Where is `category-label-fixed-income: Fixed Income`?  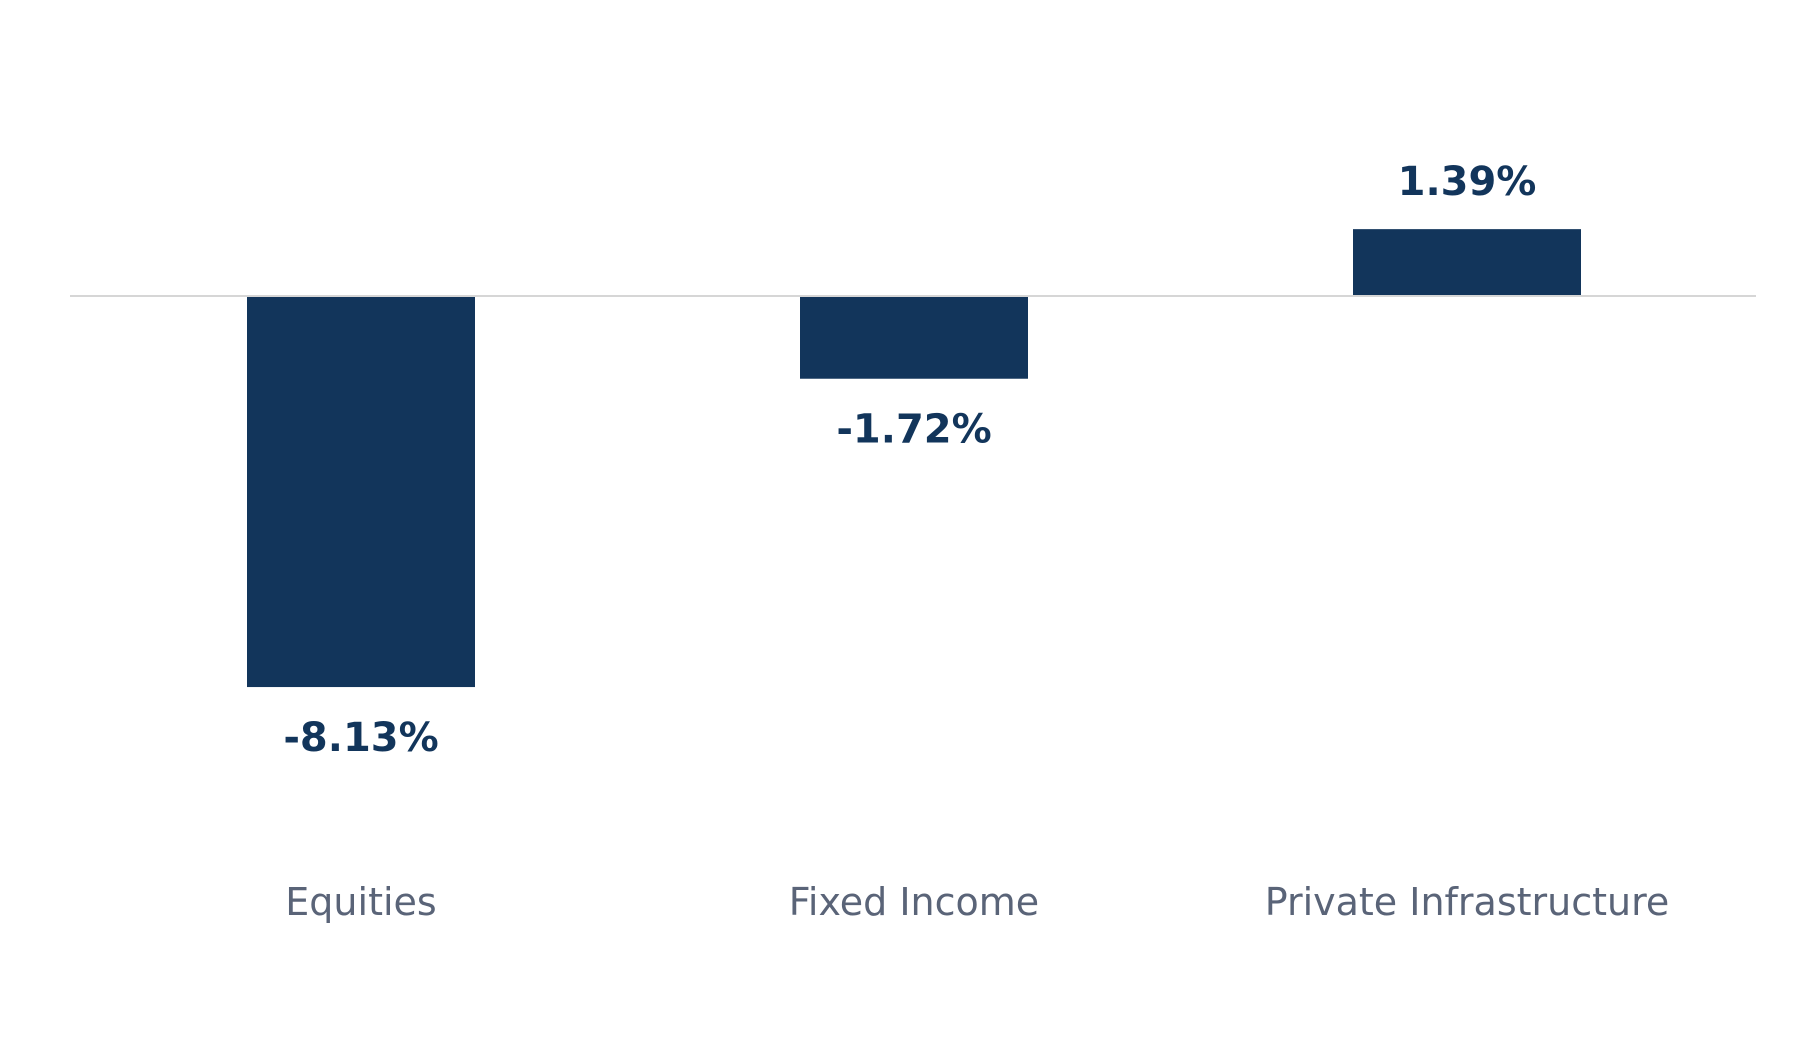 category-label-fixed-income: Fixed Income is located at coordinates (914, 902).